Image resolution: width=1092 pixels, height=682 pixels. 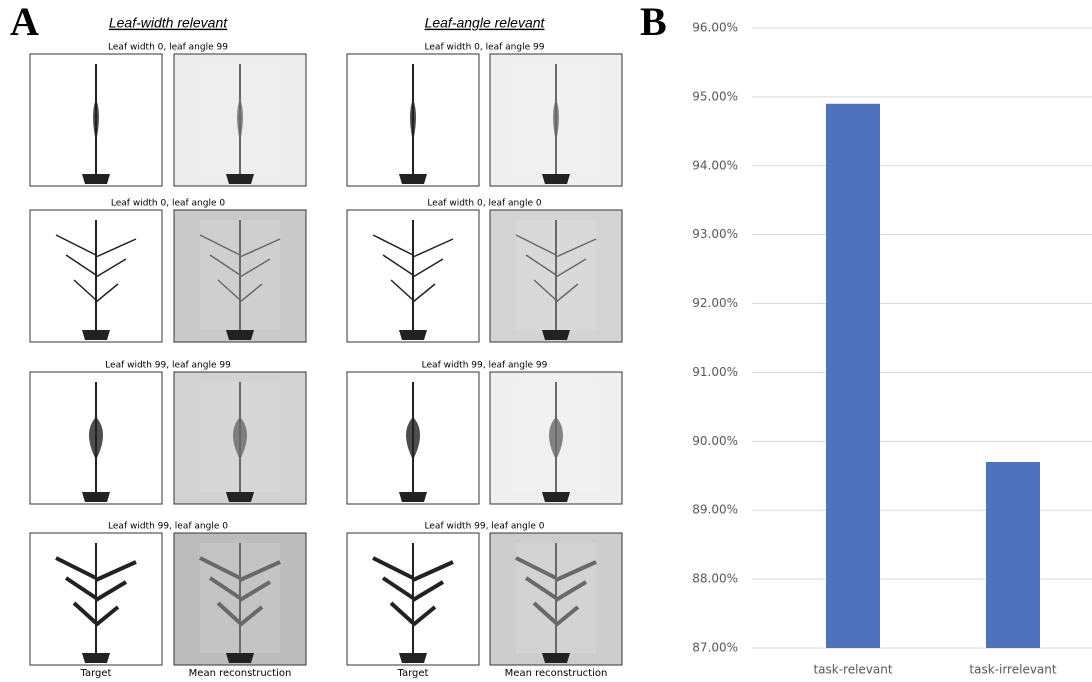 I want to click on panel-label: B, so click(x=653, y=22).